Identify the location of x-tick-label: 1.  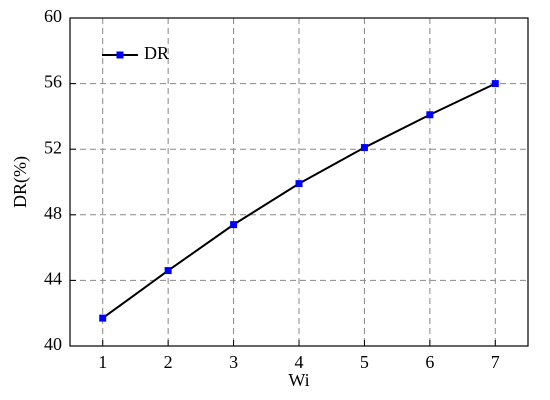
(102, 362).